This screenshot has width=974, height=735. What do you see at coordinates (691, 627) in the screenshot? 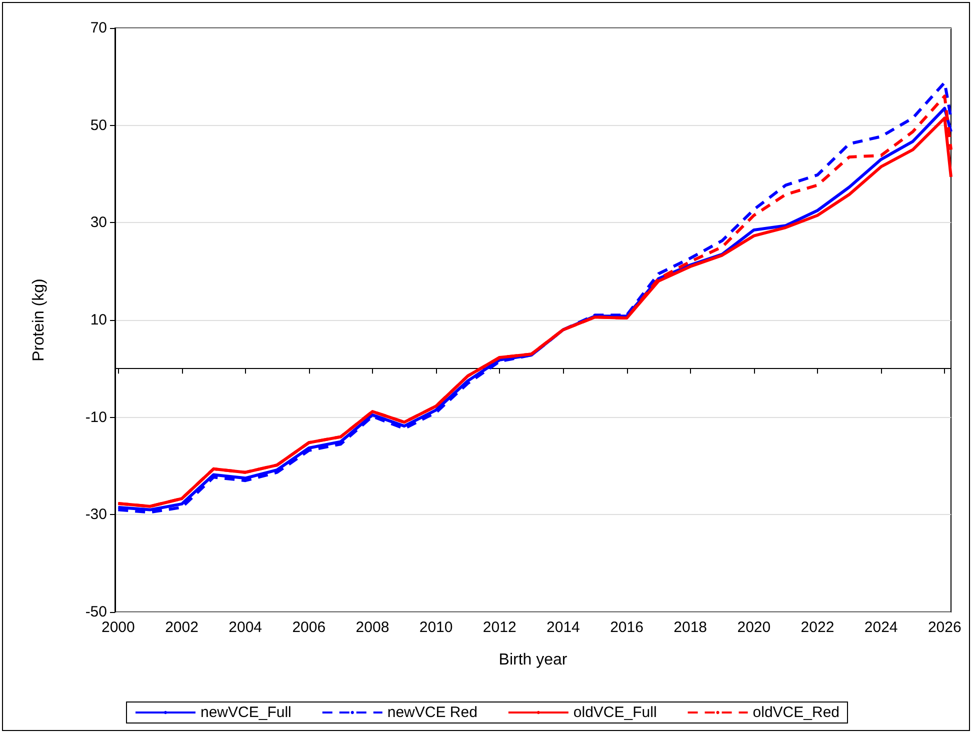
I see `x-tick-label: 2018` at bounding box center [691, 627].